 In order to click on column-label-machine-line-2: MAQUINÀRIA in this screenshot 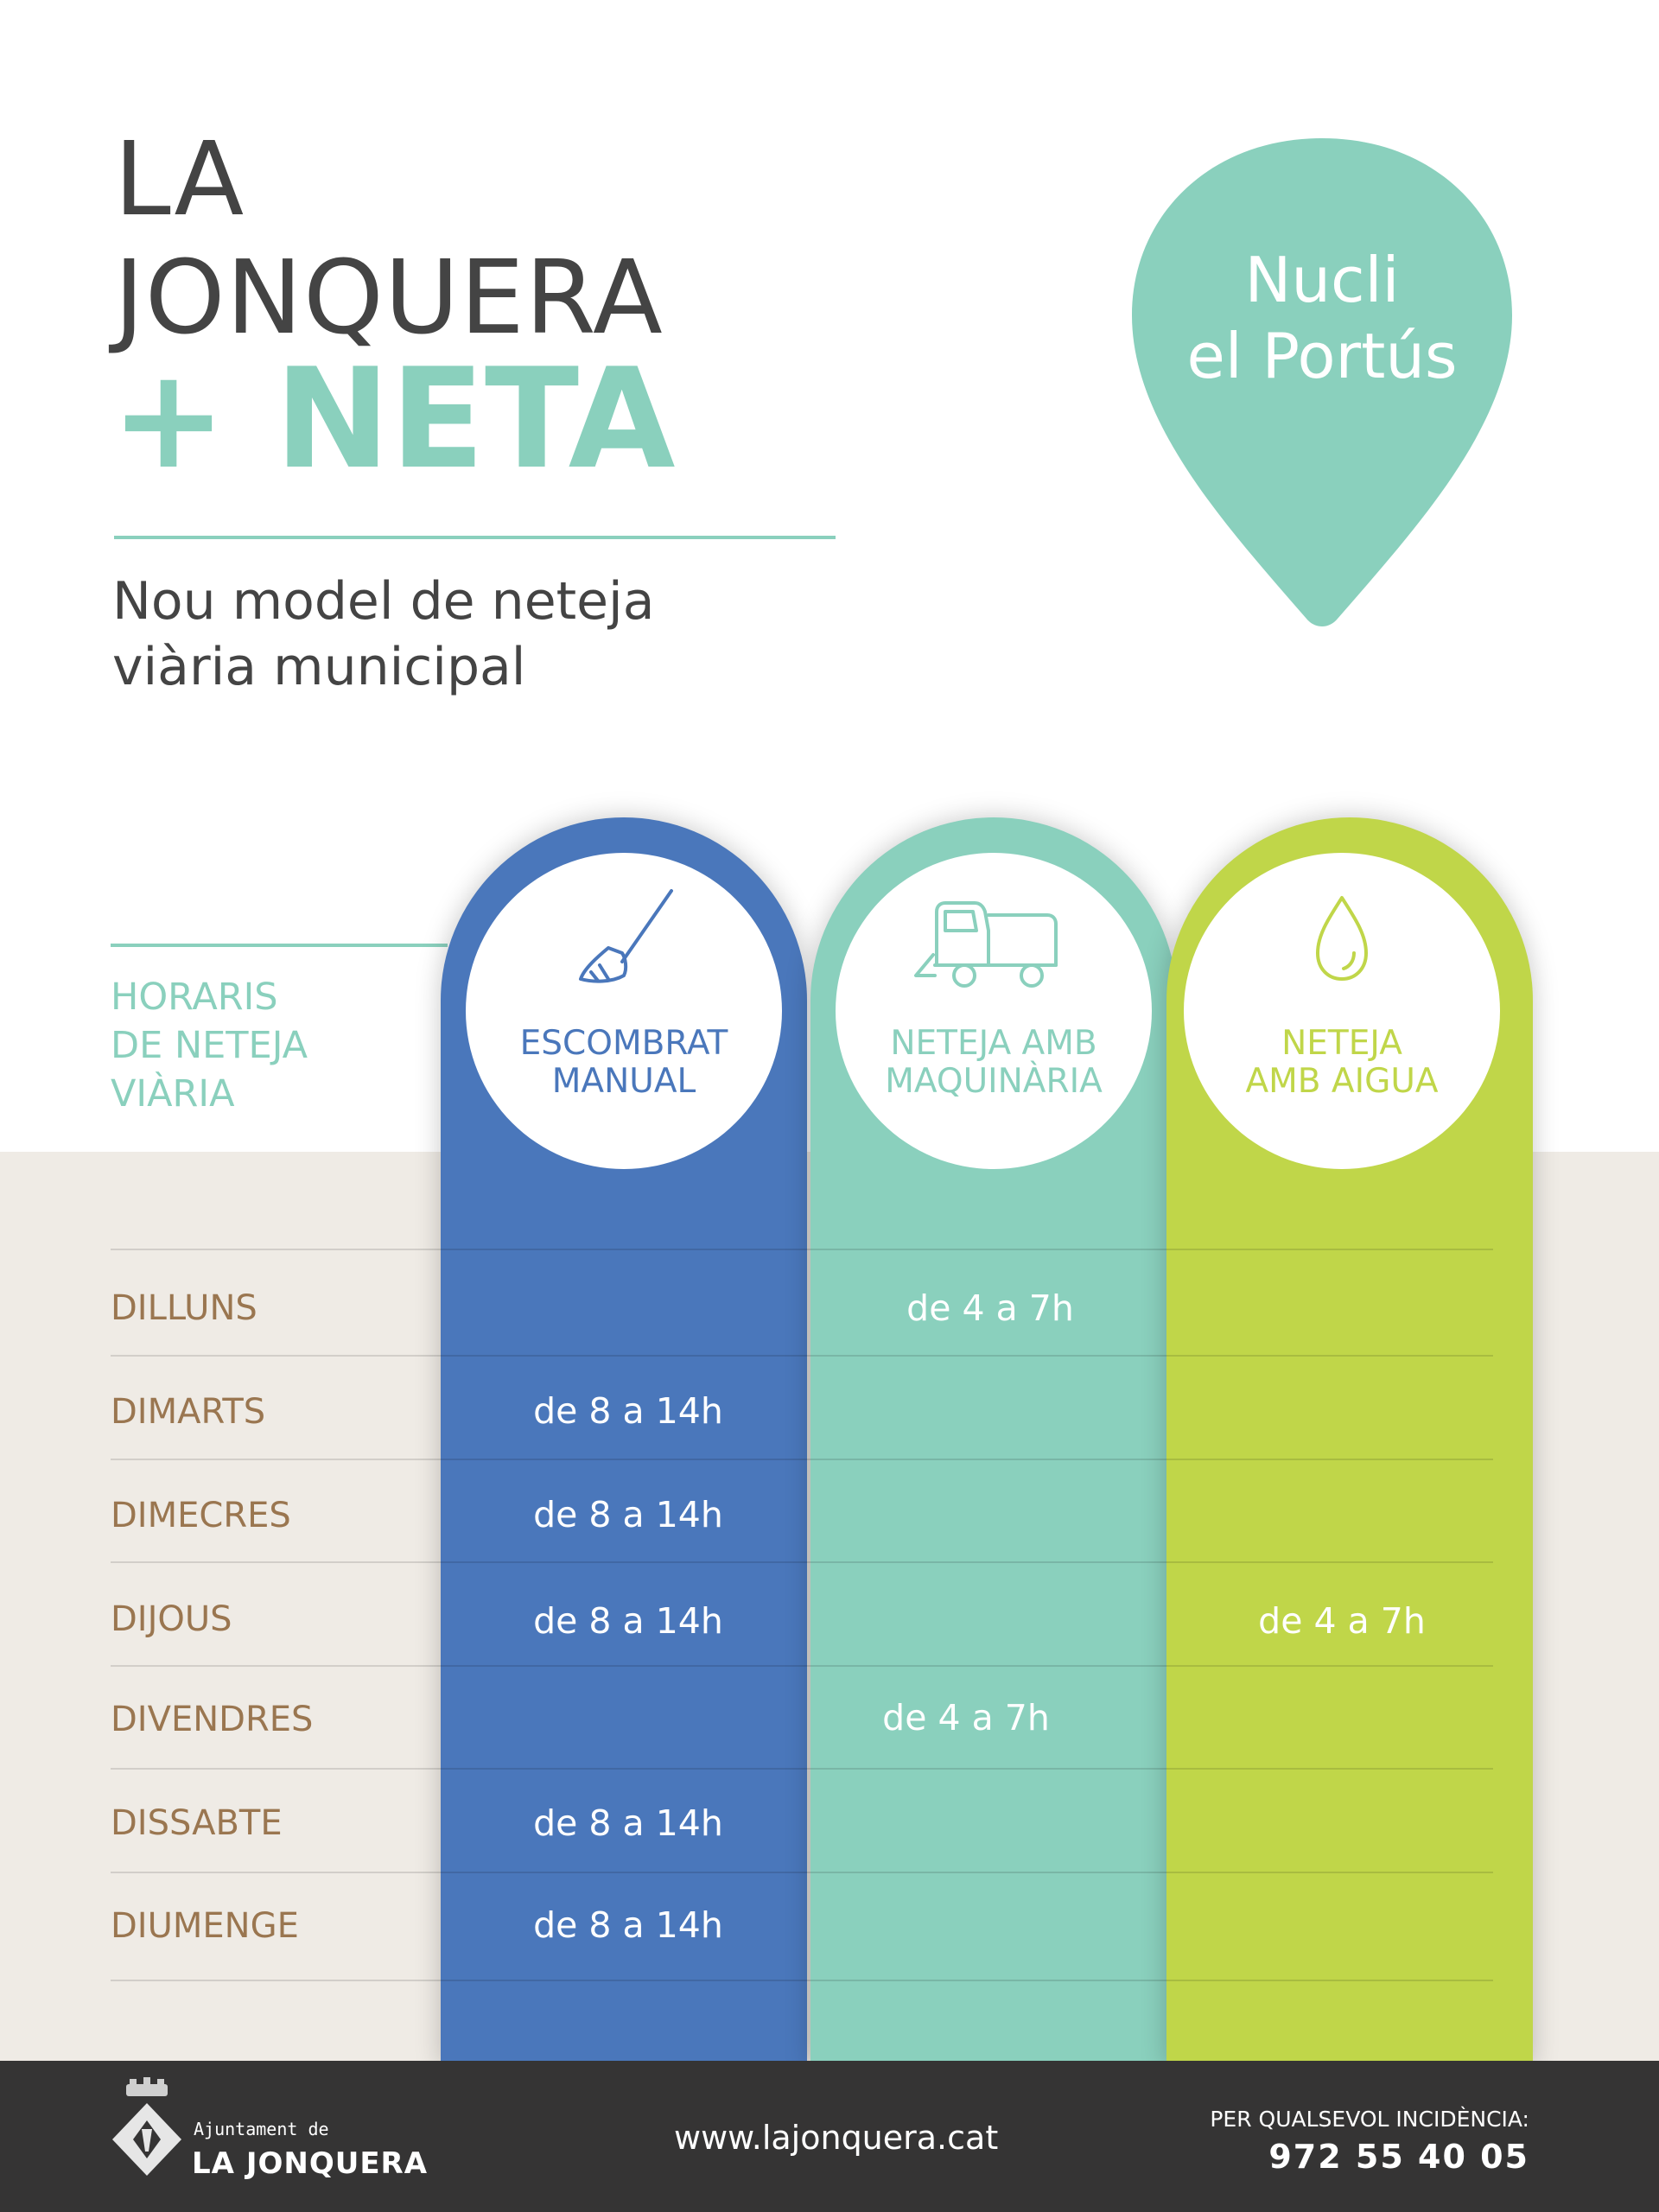, I will do `click(994, 1081)`.